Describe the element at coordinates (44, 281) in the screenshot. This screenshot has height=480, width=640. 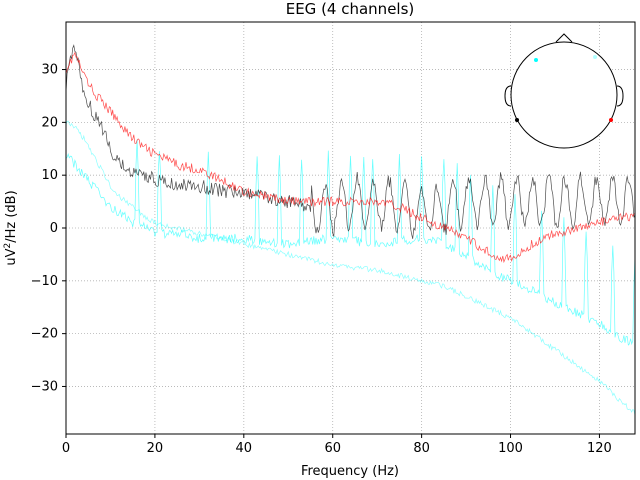
I see `y-tick-label: −10` at that location.